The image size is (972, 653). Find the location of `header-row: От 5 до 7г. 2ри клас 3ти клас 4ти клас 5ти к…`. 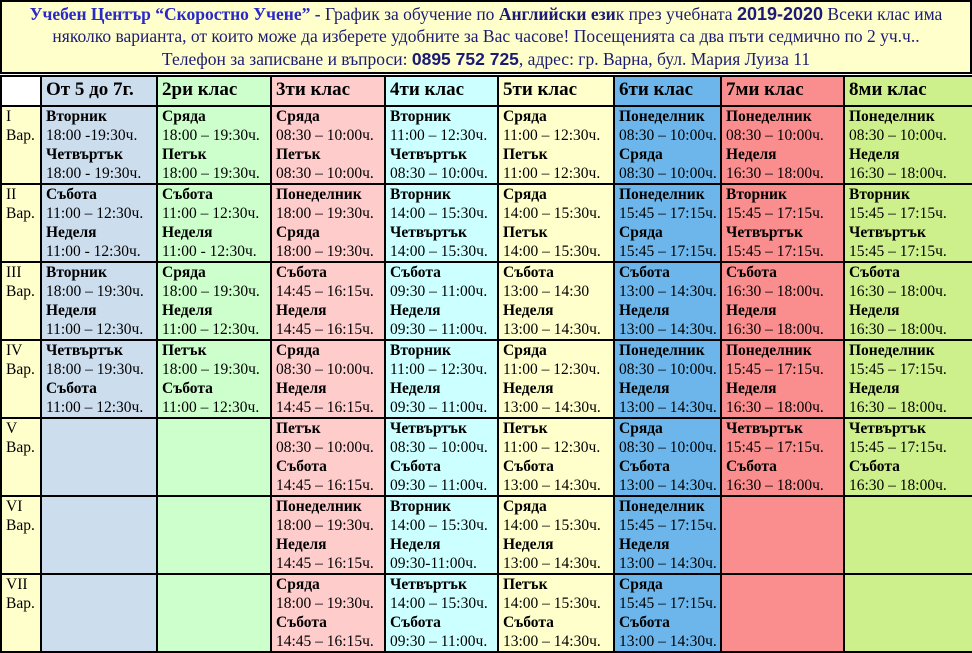

header-row: От 5 до 7г. 2ри клас 3ти клас 4ти клас 5ти к… is located at coordinates (486, 91).